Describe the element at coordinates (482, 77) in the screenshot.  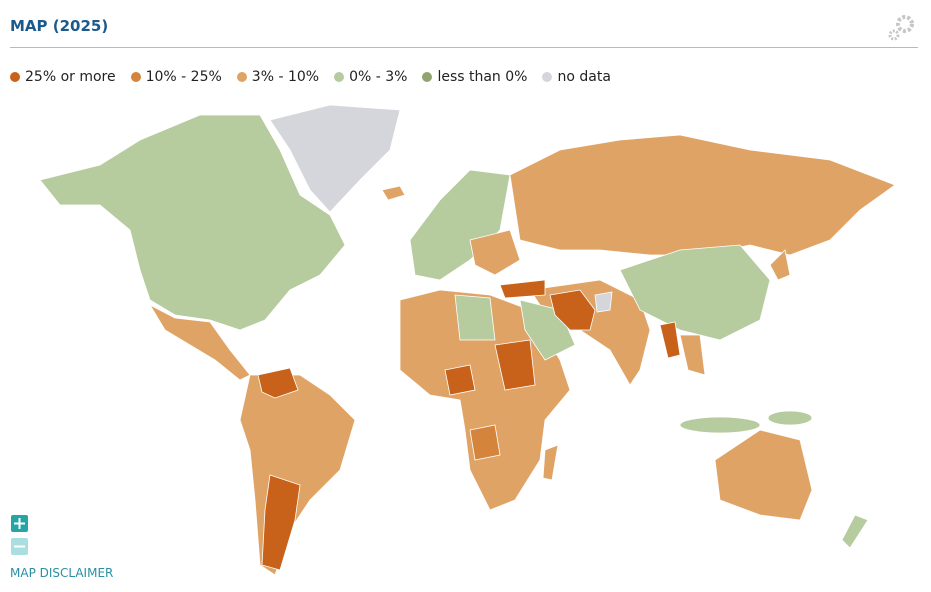
I see `legend-label: less than 0%` at that location.